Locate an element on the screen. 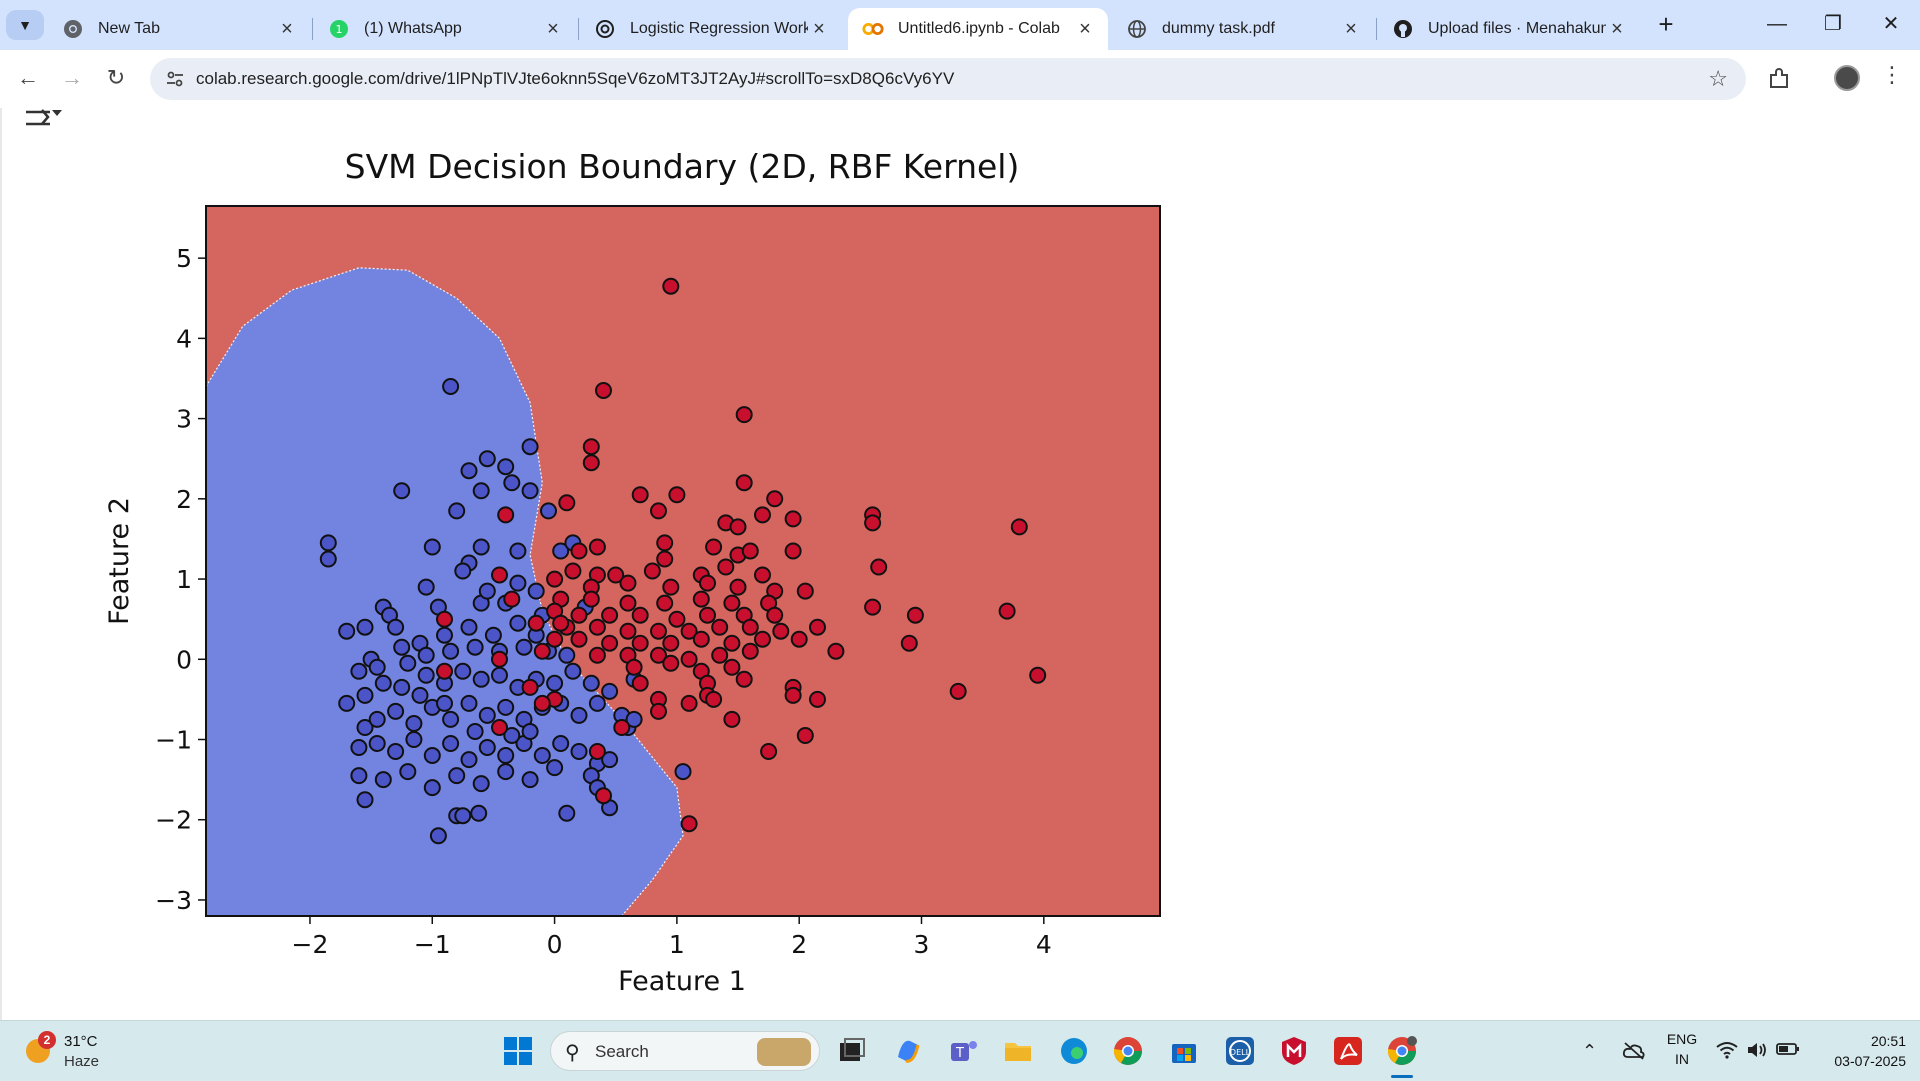  restore-button: ❐ is located at coordinates (1833, 24).